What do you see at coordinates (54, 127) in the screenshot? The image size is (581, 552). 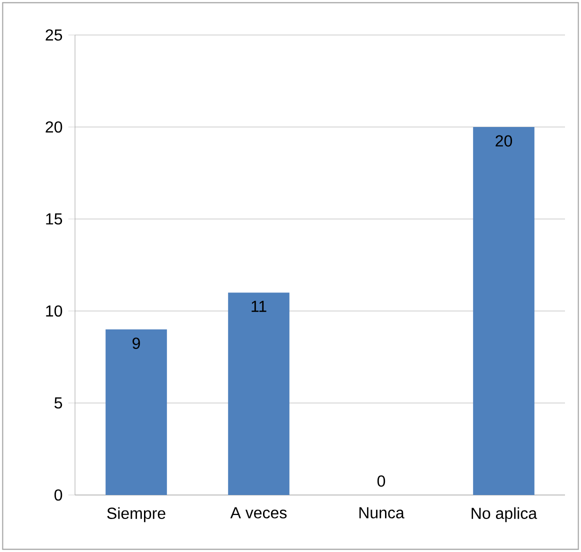 I see `y-tick-label: 20` at bounding box center [54, 127].